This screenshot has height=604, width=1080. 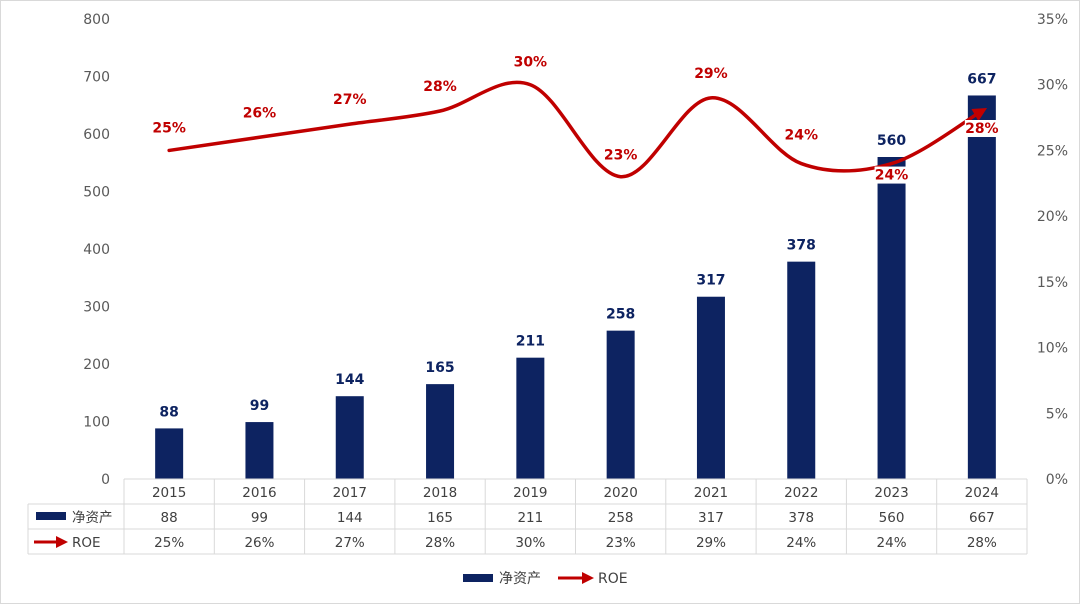 What do you see at coordinates (96, 78) in the screenshot?
I see `left-tick-label: 700` at bounding box center [96, 78].